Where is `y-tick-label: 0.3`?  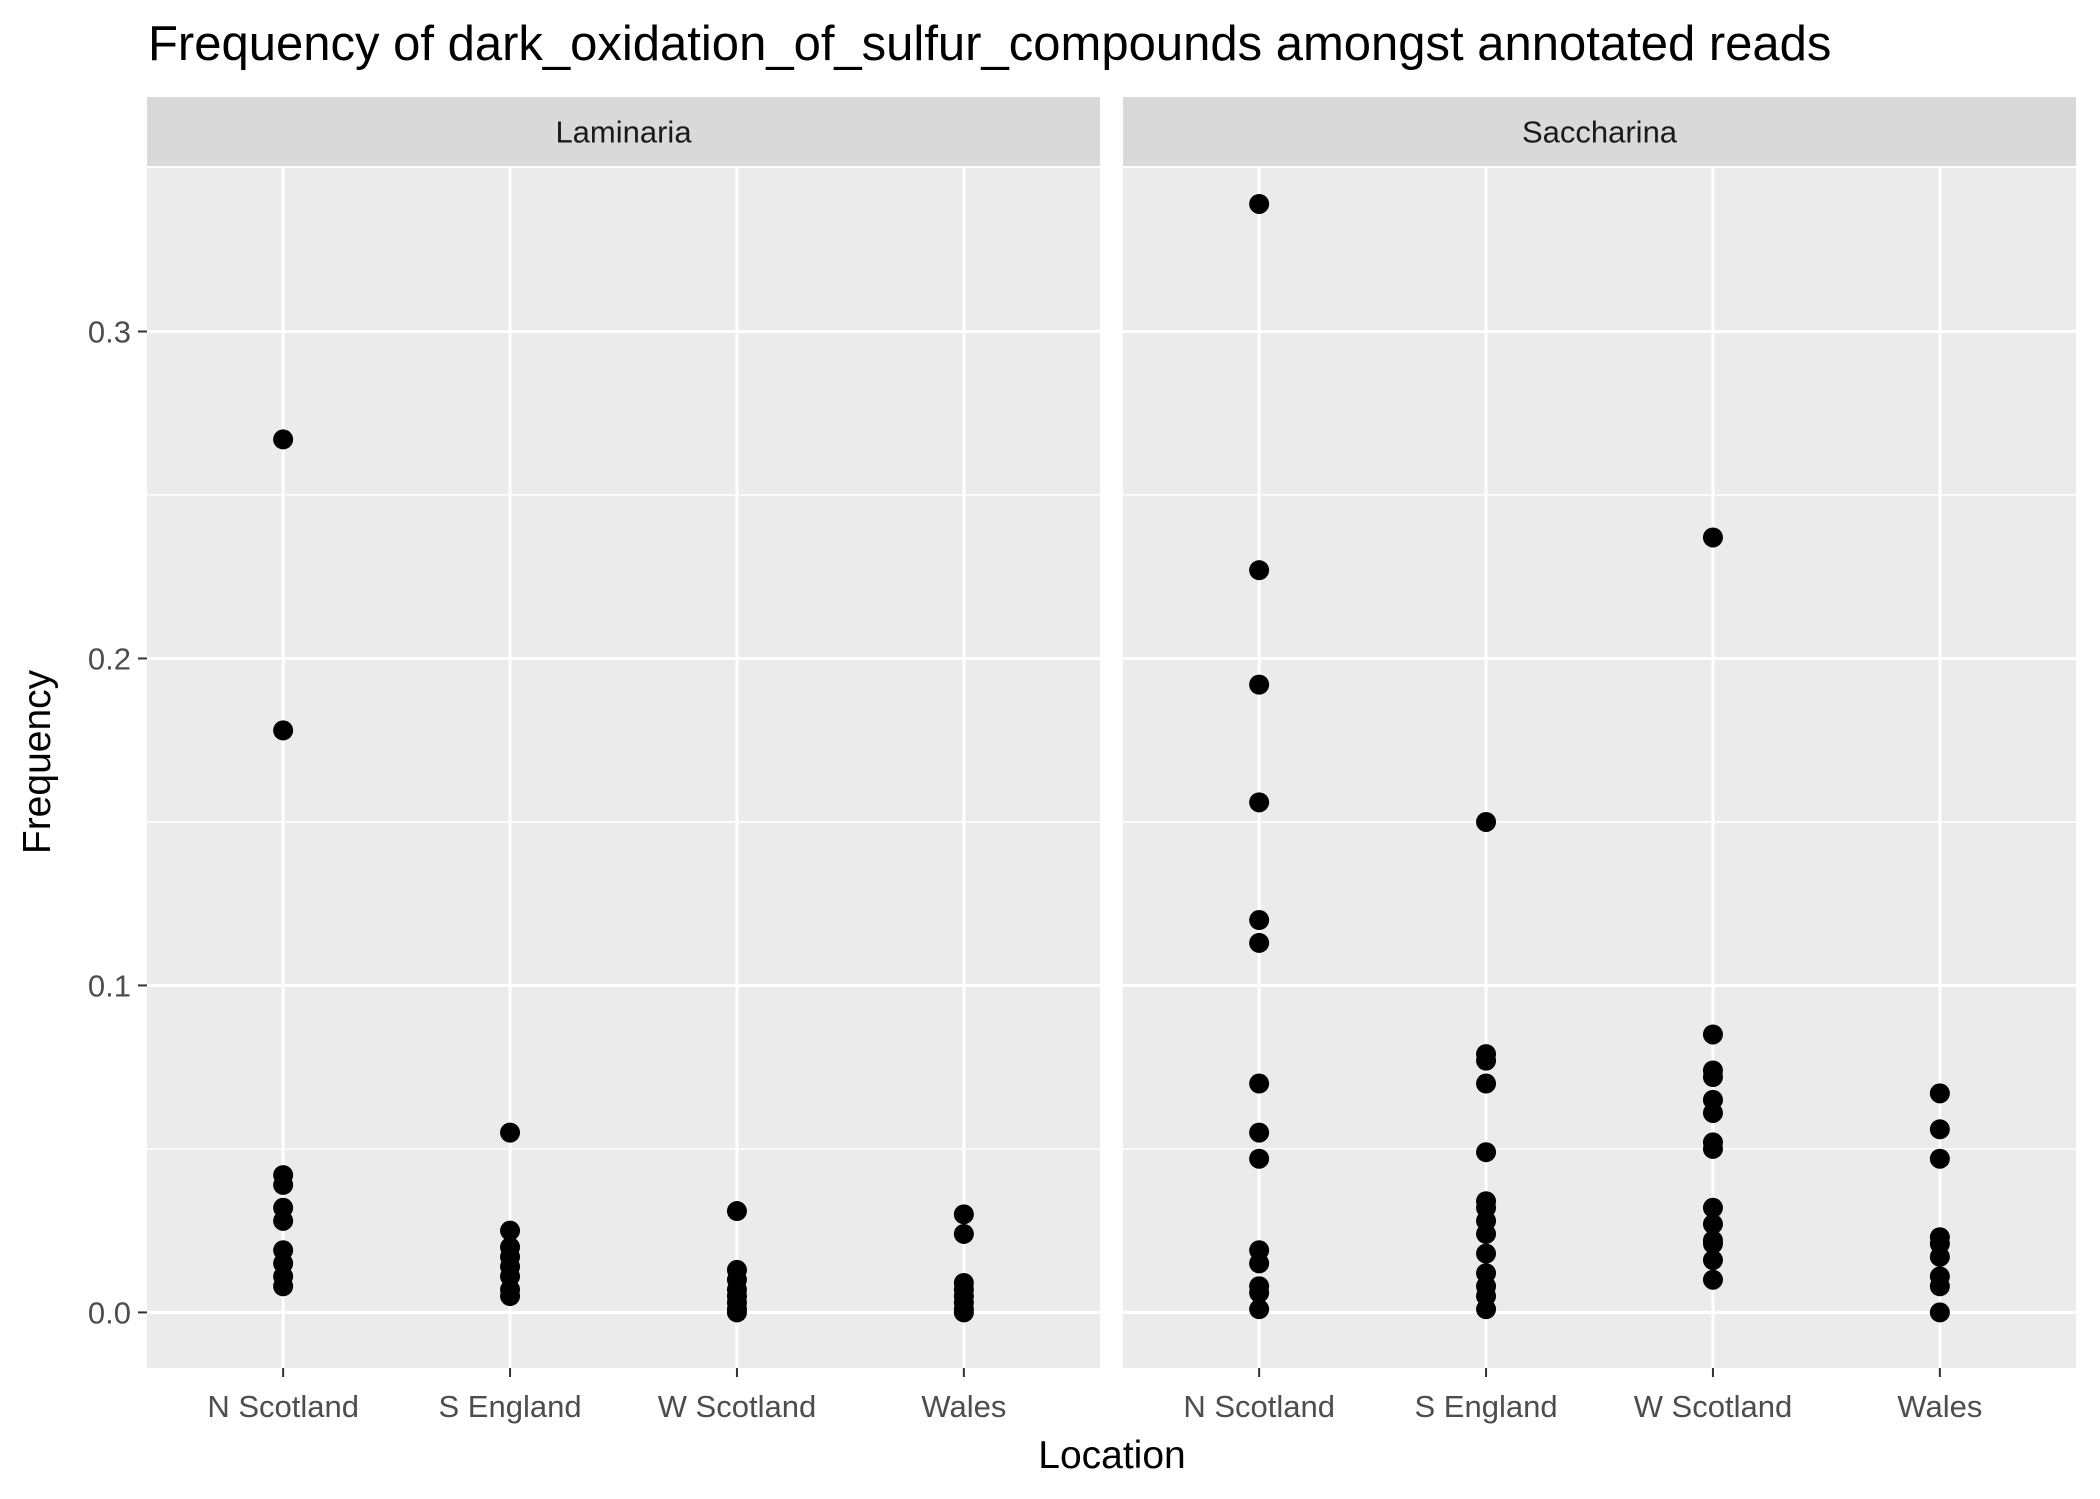 y-tick-label: 0.3 is located at coordinates (109, 331).